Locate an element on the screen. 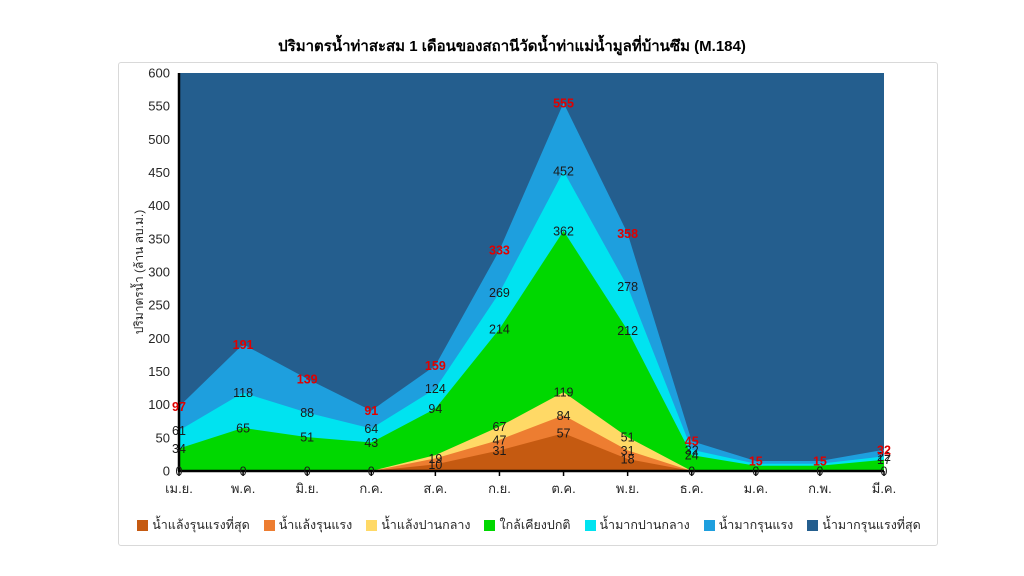 The image size is (1024, 576). legend-item-flood-moderate: น้ำมากปานกลาง is located at coordinates (637, 525).